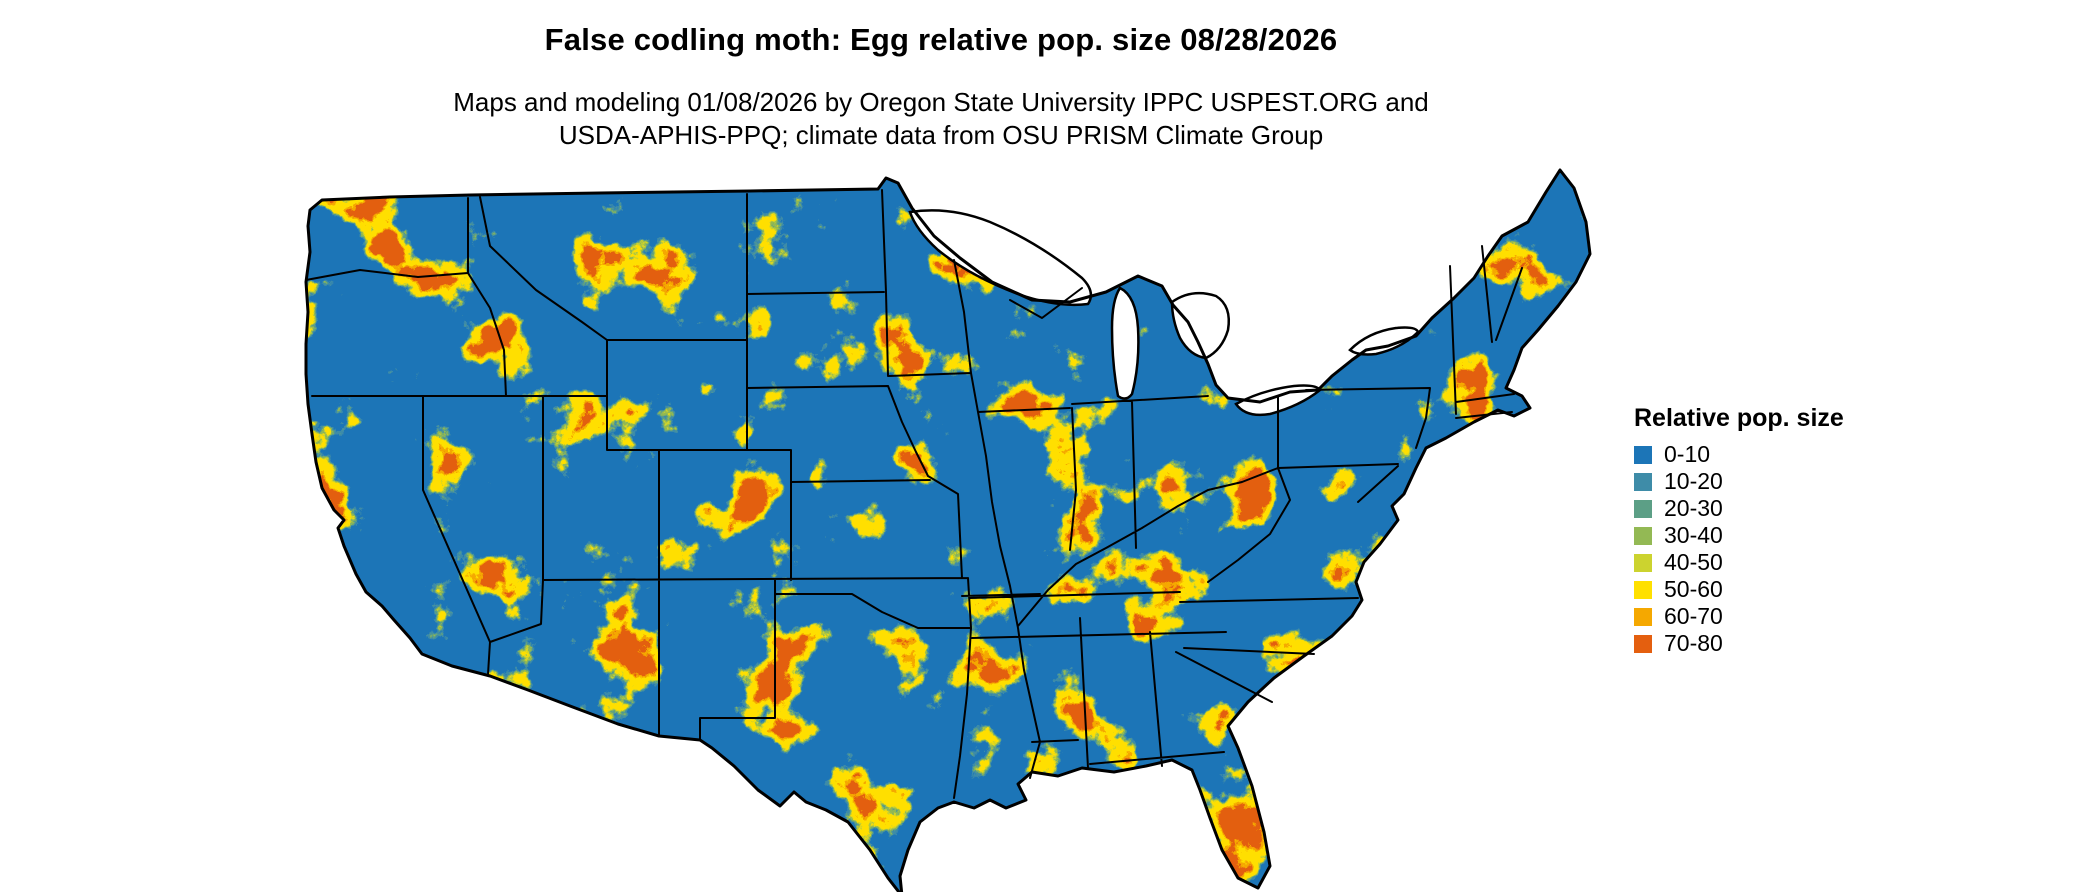 The image size is (2100, 892). I want to click on legend-item: 60-70, so click(1784, 616).